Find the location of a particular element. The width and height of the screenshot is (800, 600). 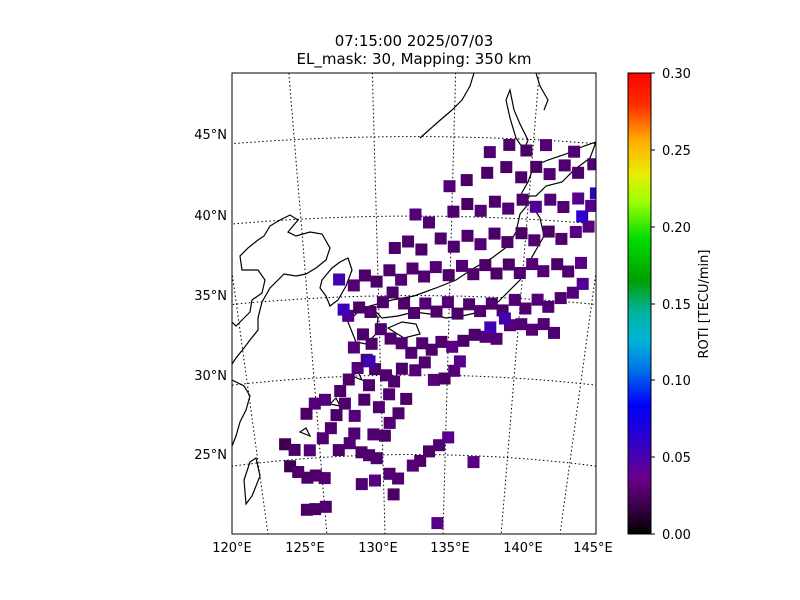

colorbar-tick-label: 0.30 is located at coordinates (676, 74).